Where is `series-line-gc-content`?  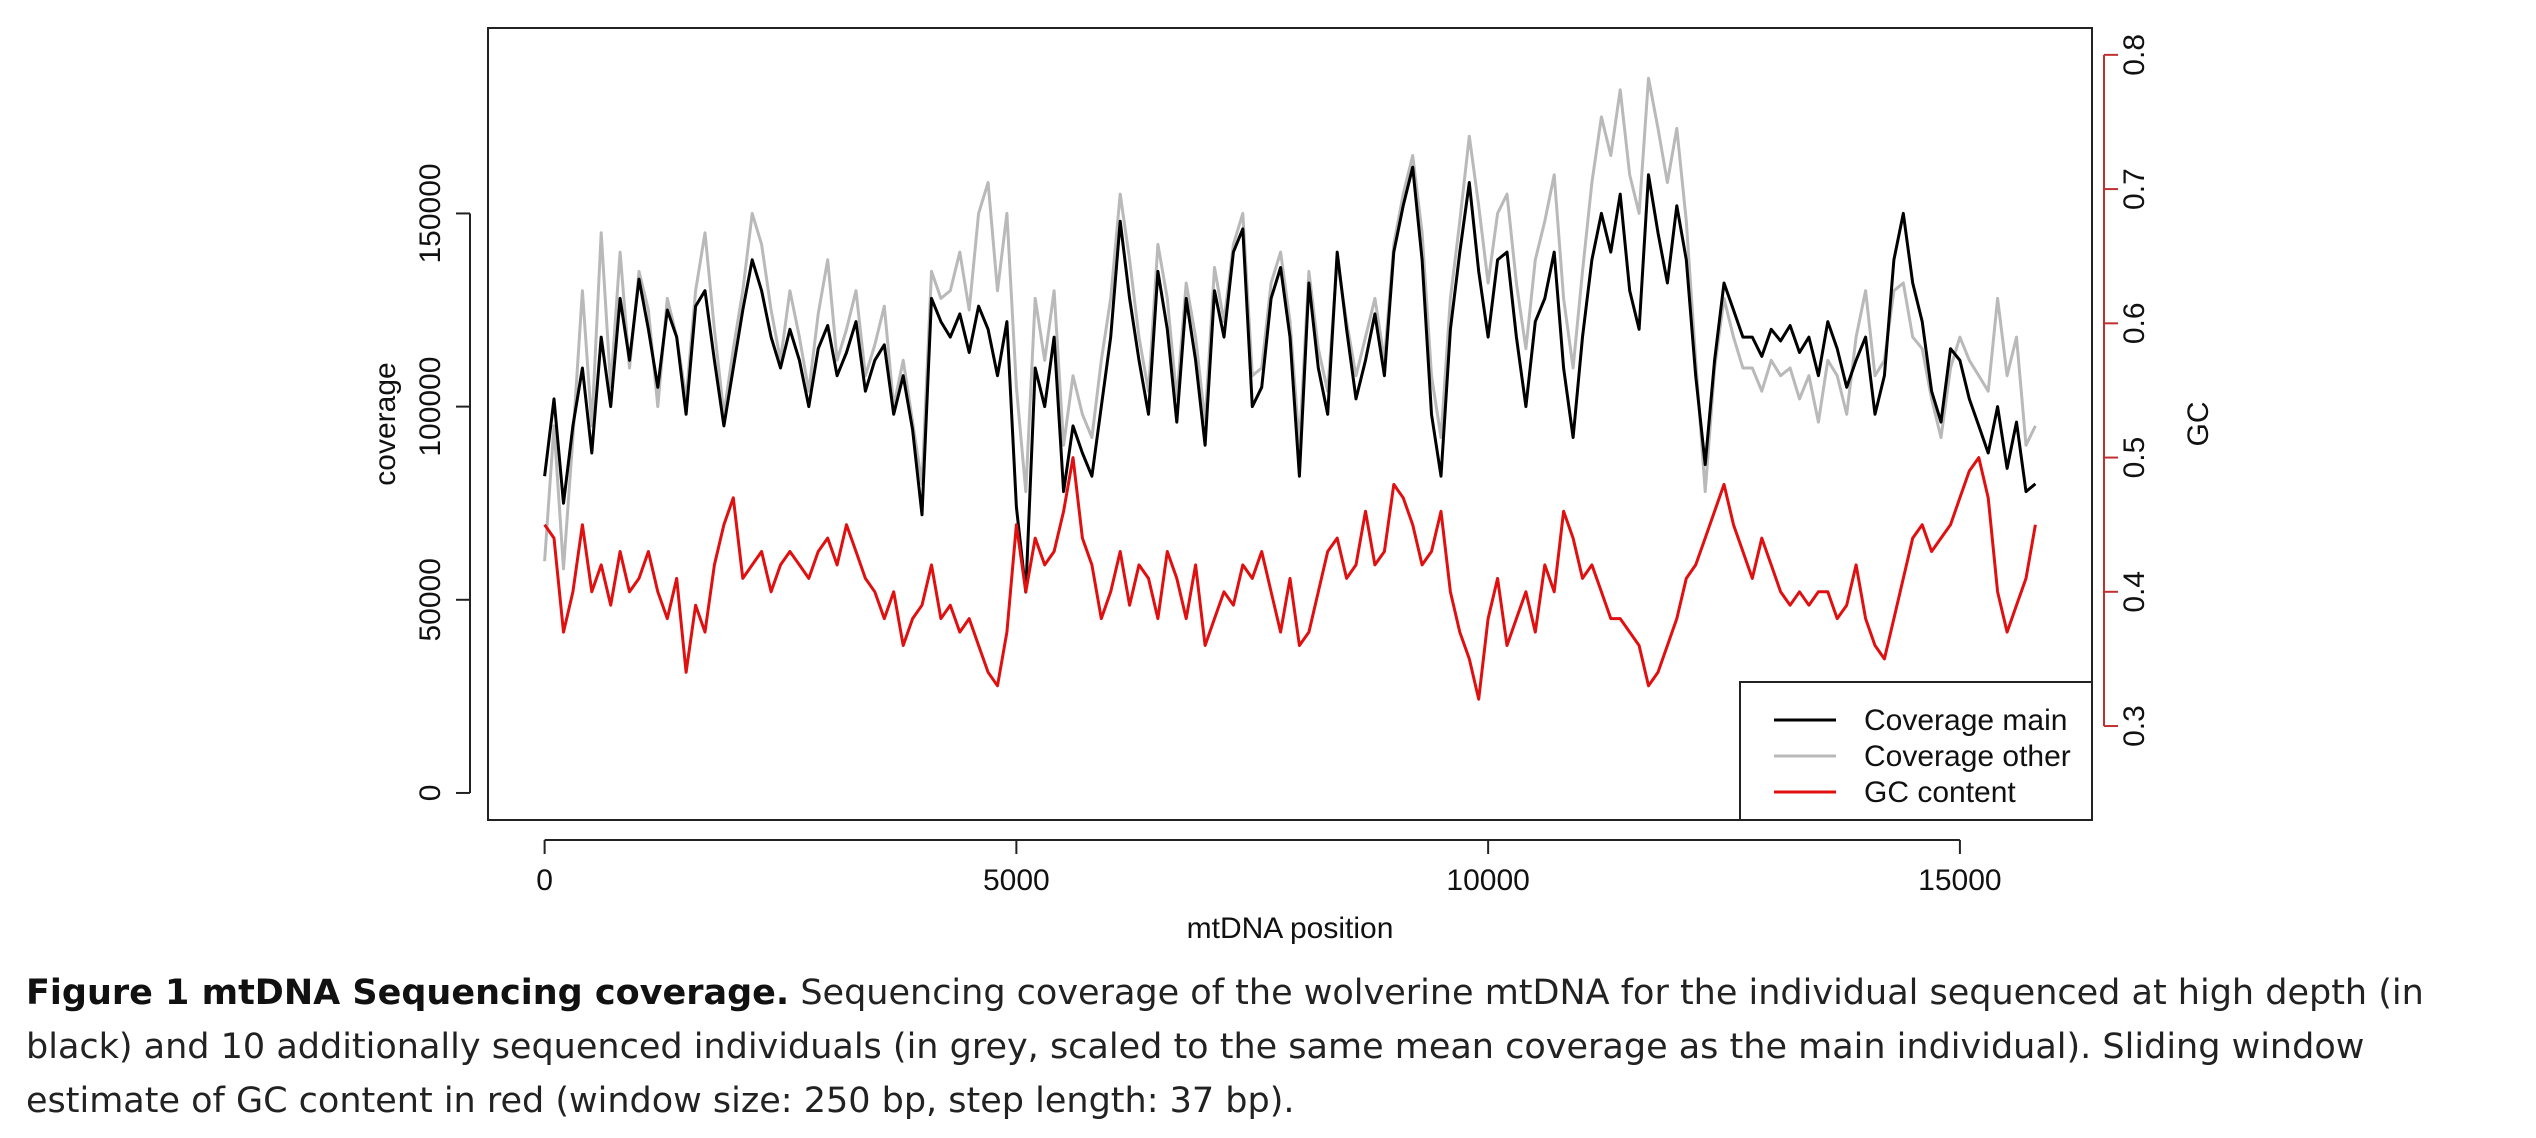 series-line-gc-content is located at coordinates (1290, 578).